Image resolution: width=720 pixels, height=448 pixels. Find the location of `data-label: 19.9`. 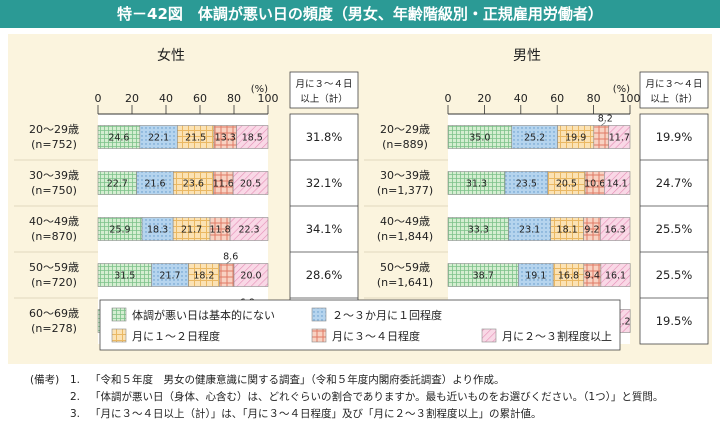

data-label: 19.9 is located at coordinates (575, 138).